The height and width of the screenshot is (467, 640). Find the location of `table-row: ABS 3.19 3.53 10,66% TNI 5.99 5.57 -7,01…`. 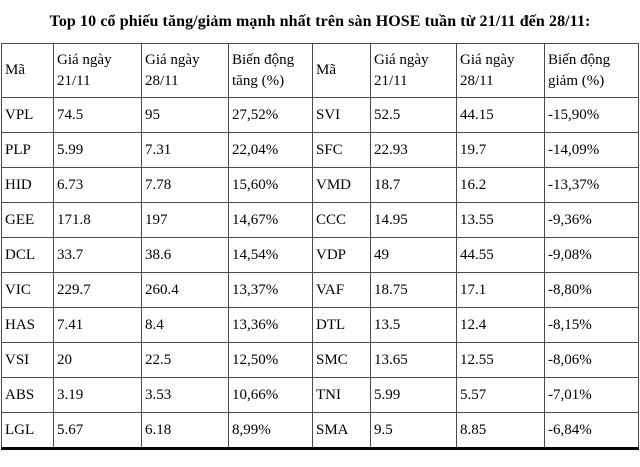

table-row: ABS 3.19 3.53 10,66% TNI 5.99 5.57 -7,01… is located at coordinates (320, 395).